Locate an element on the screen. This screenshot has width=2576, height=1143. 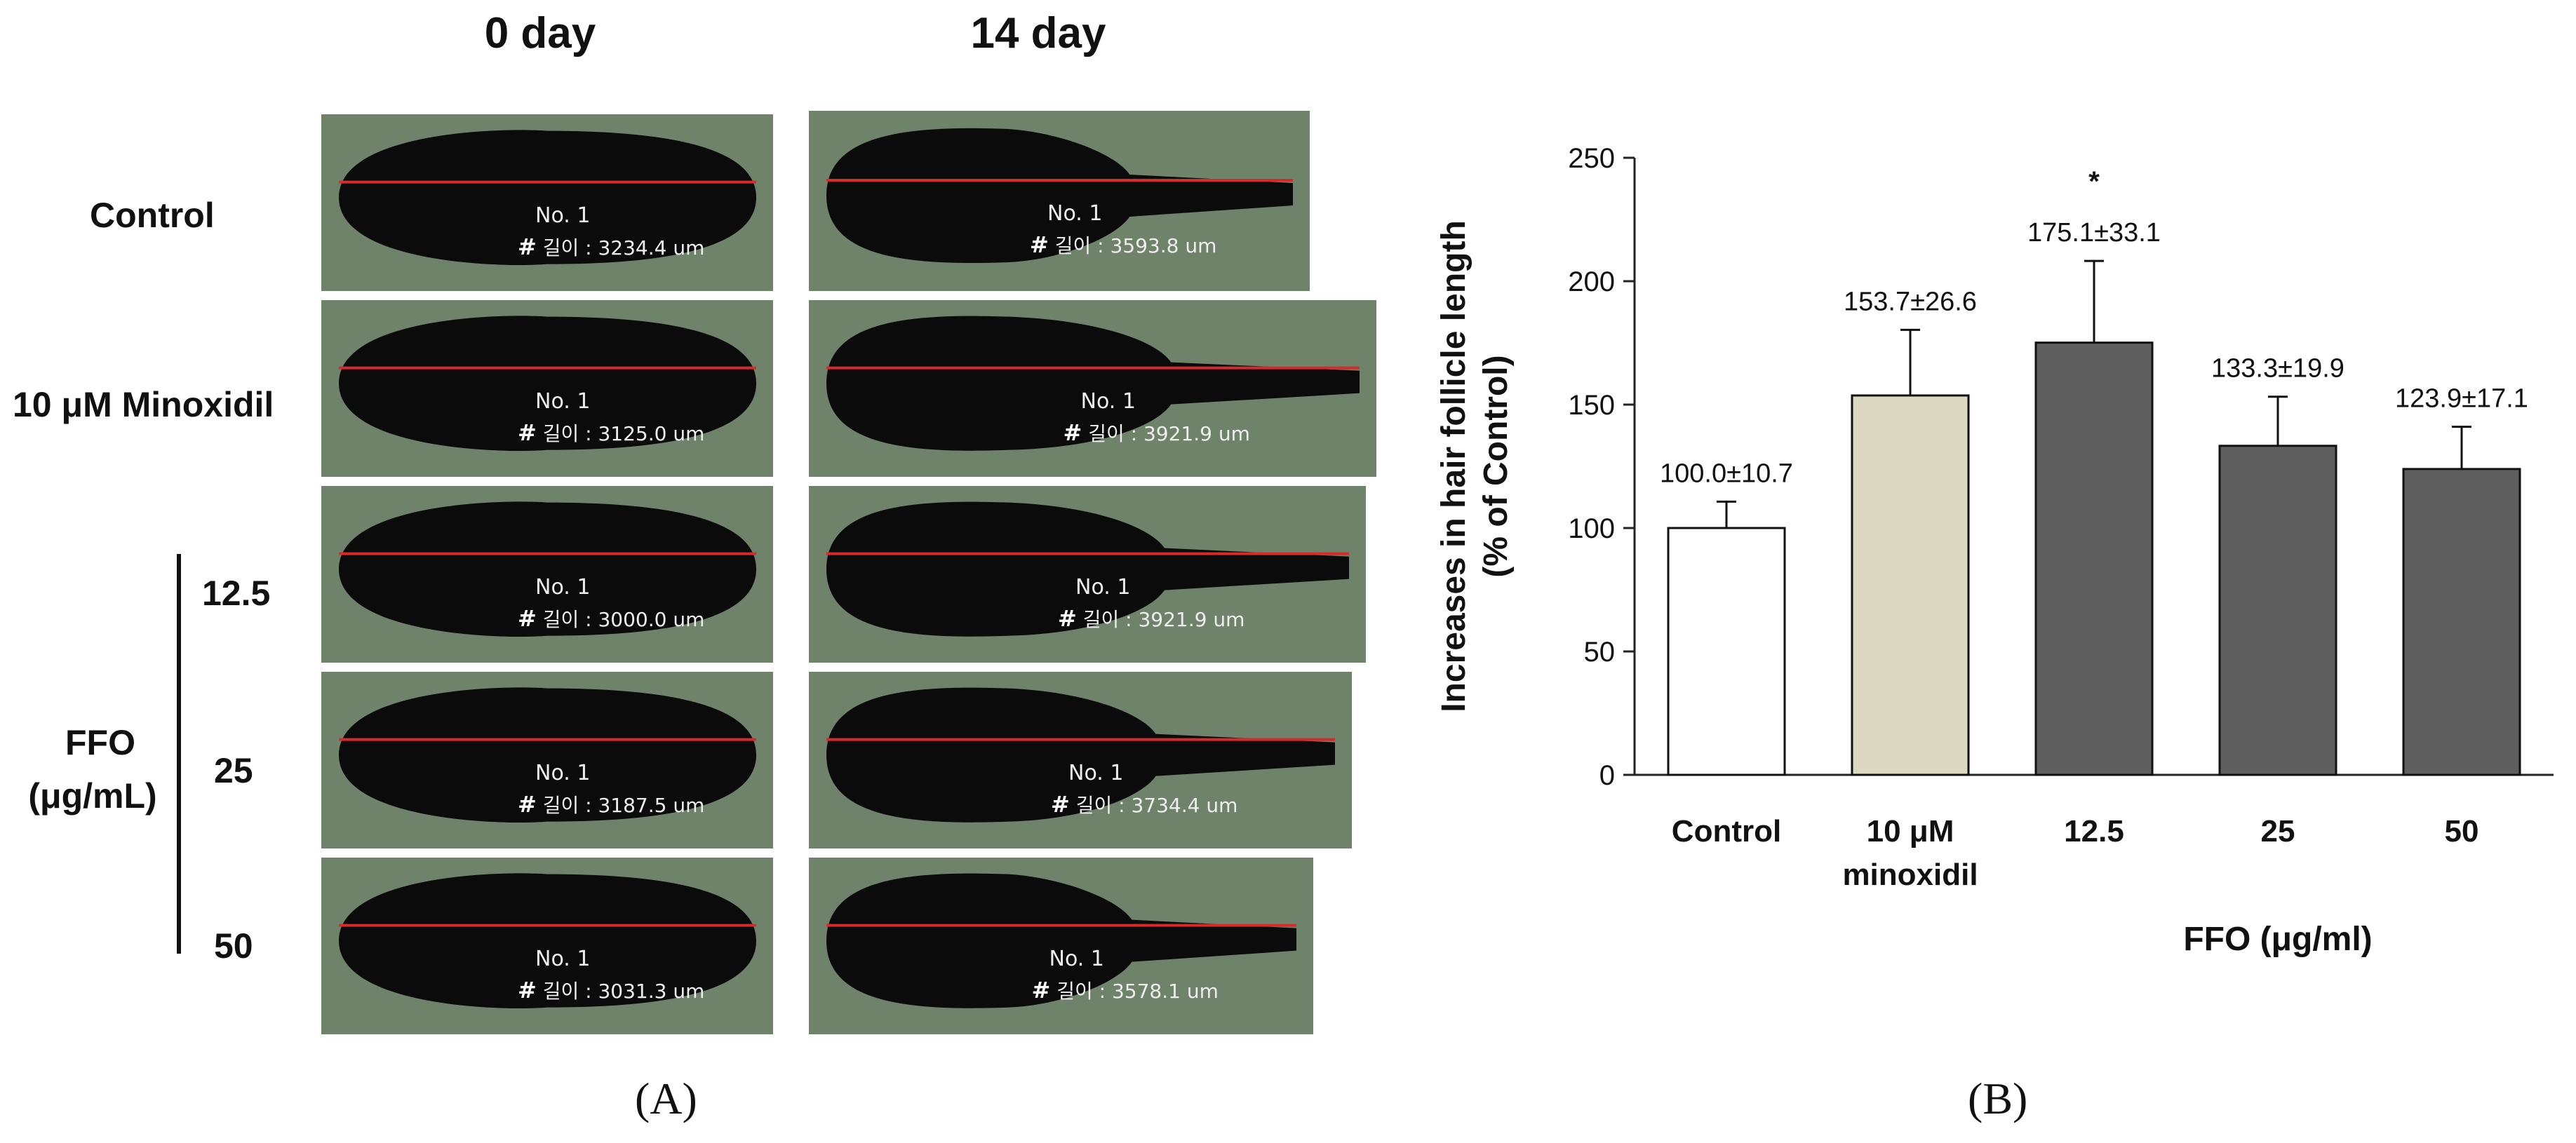
panel-a-label: (A) is located at coordinates (666, 1098).